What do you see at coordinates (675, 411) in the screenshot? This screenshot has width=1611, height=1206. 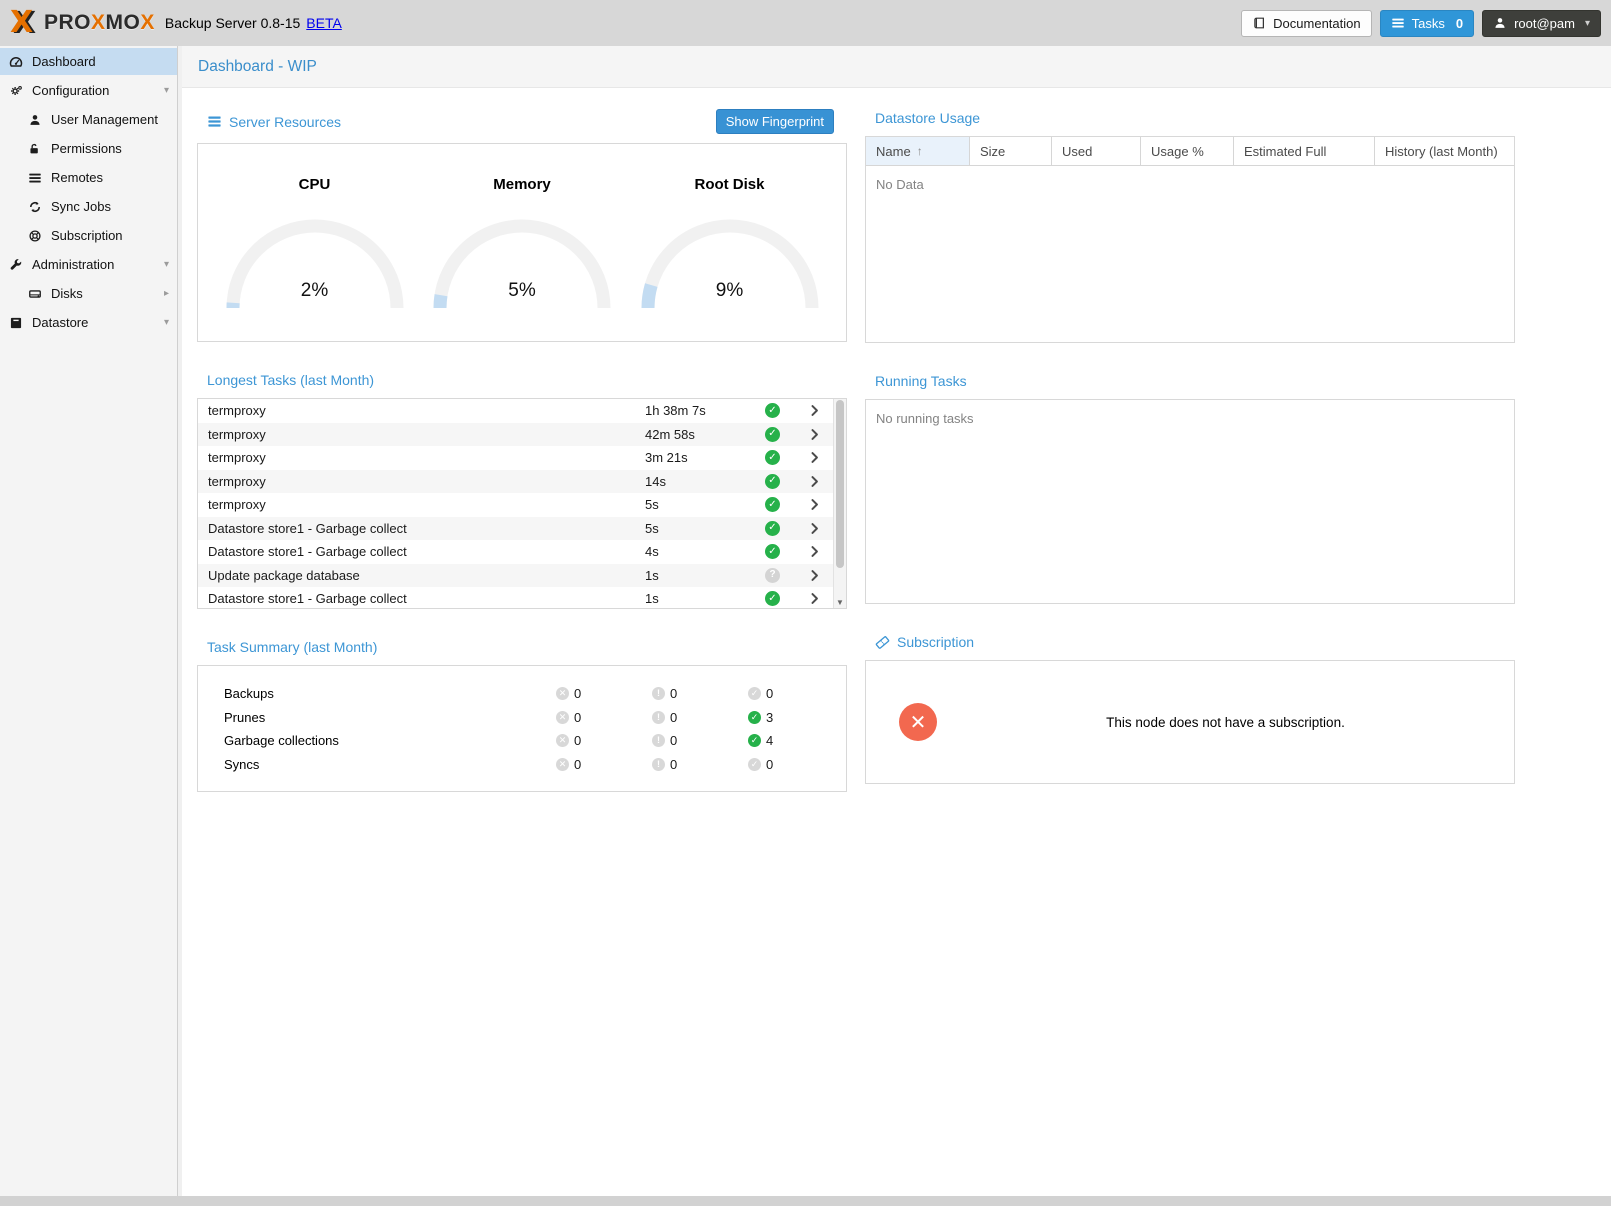 I see `task-duration: 1h 38m 7s` at bounding box center [675, 411].